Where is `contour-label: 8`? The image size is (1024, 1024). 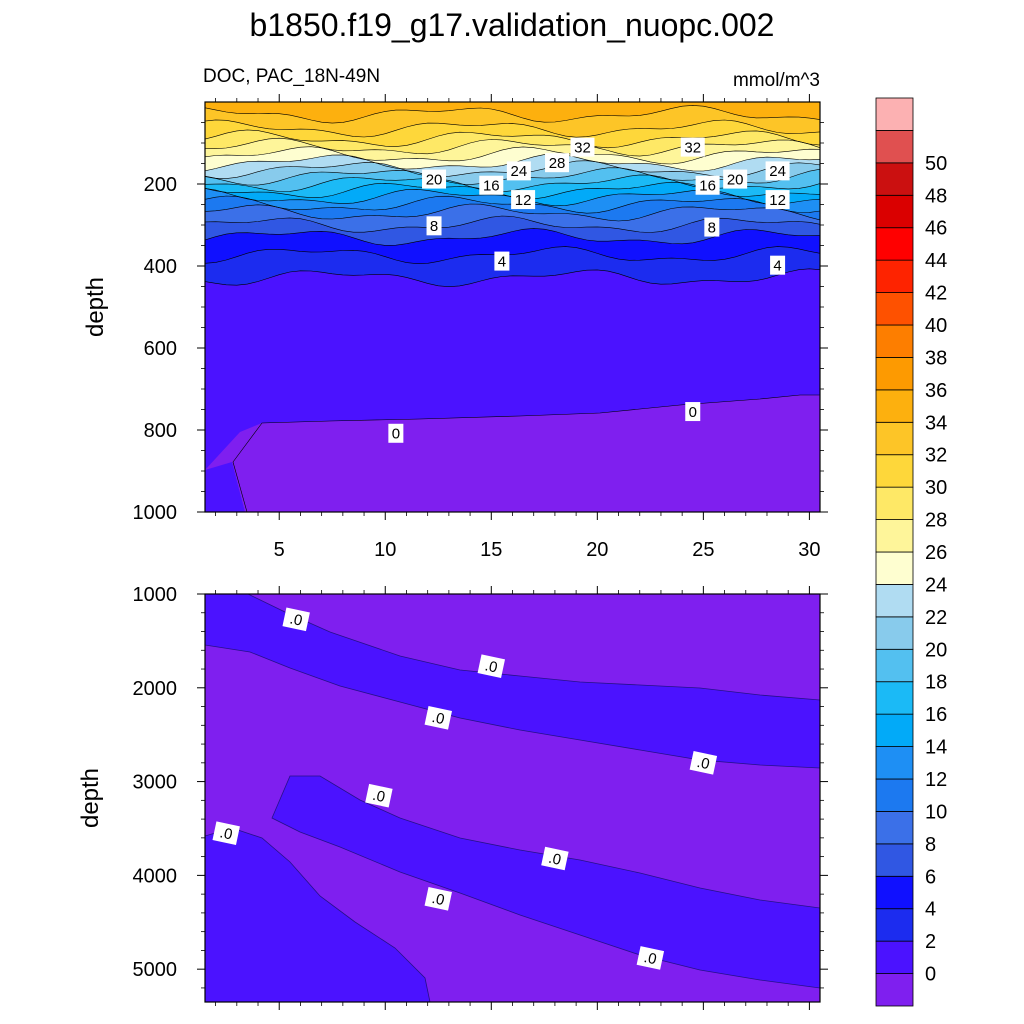 contour-label: 8 is located at coordinates (434, 226).